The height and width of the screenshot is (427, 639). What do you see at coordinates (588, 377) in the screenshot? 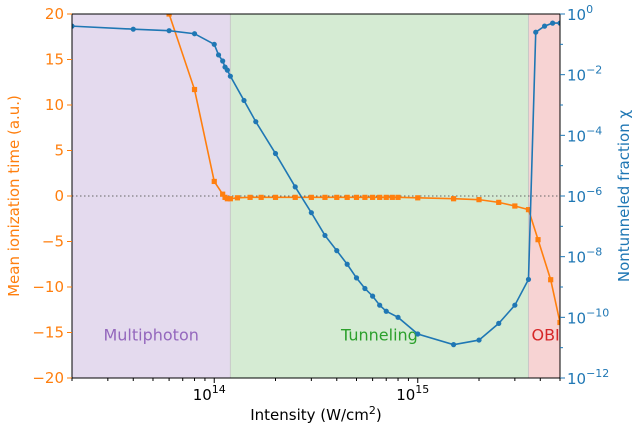
I see `y-right-tick-label: 10⁻¹²` at bounding box center [588, 377].